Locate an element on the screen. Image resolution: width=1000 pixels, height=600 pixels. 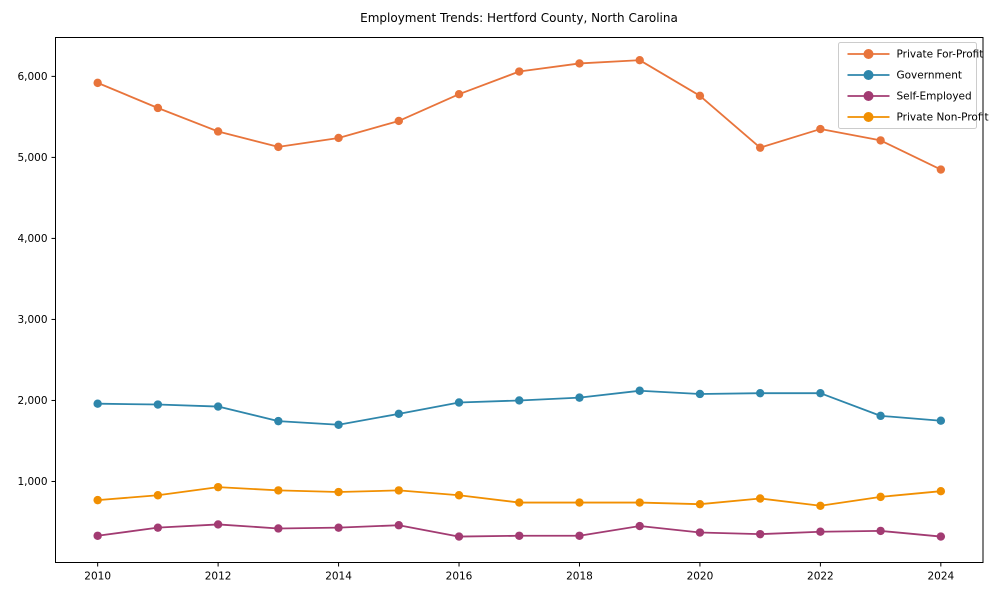
x-tick-label-2016: 2016 is located at coordinates (459, 577).